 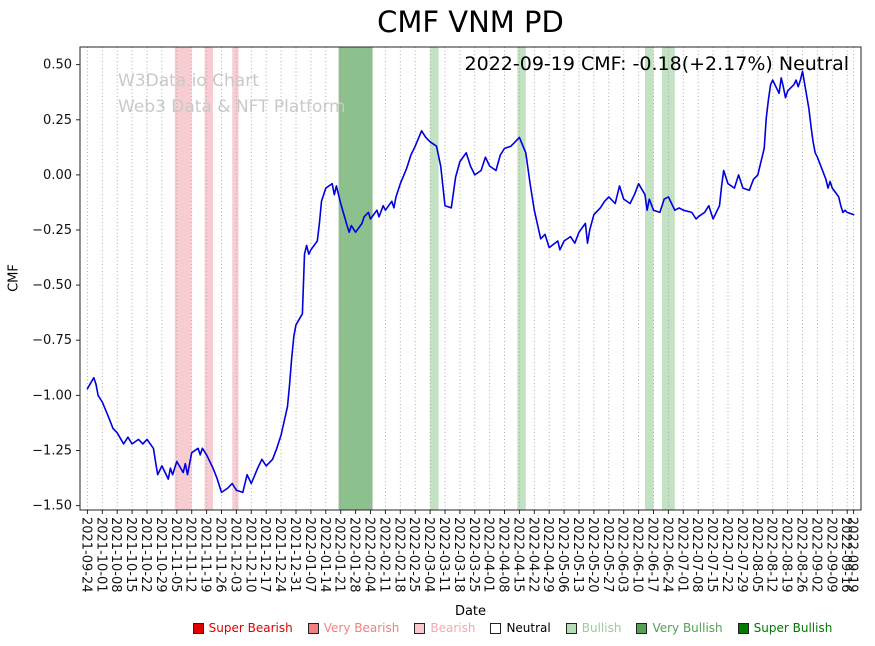 What do you see at coordinates (175, 555) in the screenshot?
I see `x-tick-label: 2021-11-05` at bounding box center [175, 555].